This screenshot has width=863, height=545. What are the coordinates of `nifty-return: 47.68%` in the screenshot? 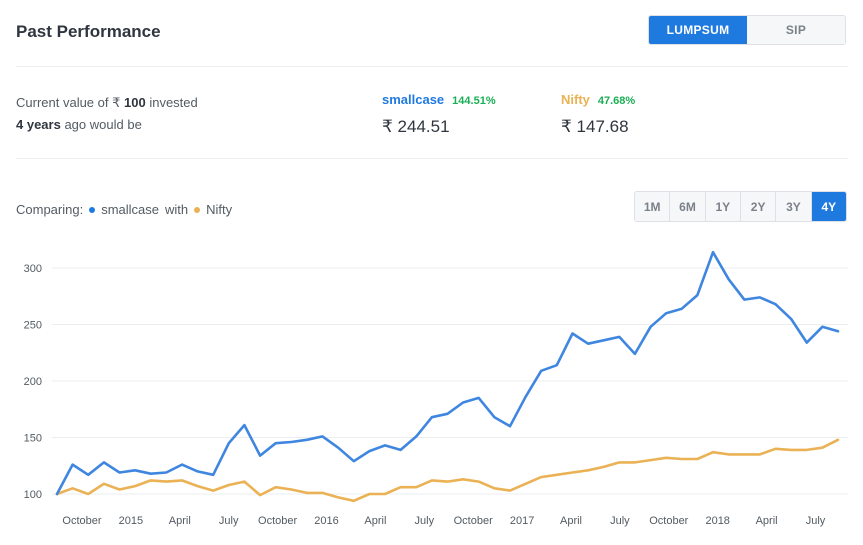 It's located at (616, 101).